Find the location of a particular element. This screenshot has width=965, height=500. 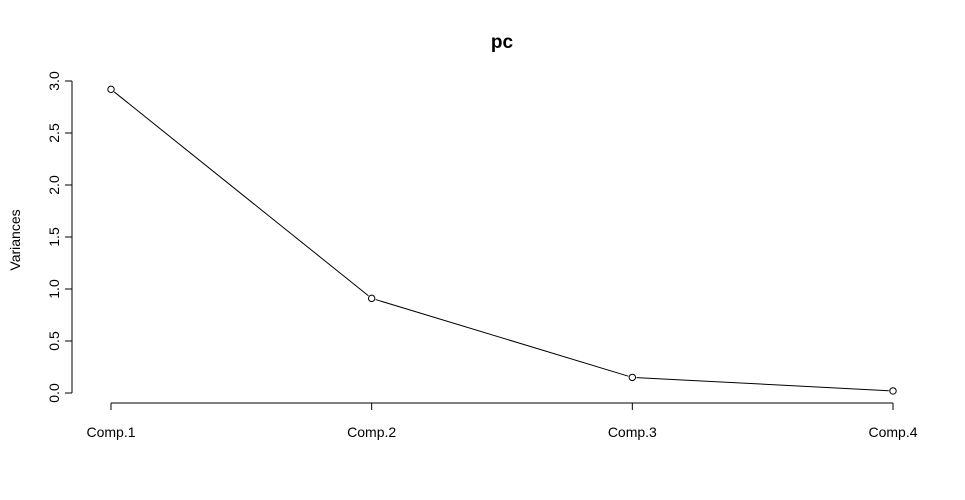

y-tick-label-3: 1.5 is located at coordinates (54, 237).